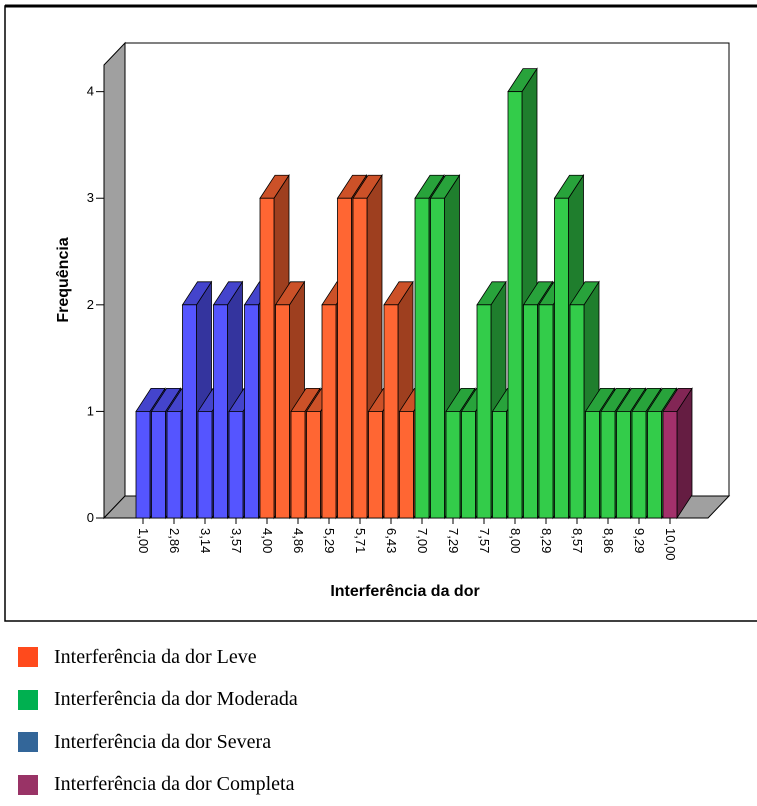 The height and width of the screenshot is (806, 757). What do you see at coordinates (236, 540) in the screenshot?
I see `x-tick-label: 3,57` at bounding box center [236, 540].